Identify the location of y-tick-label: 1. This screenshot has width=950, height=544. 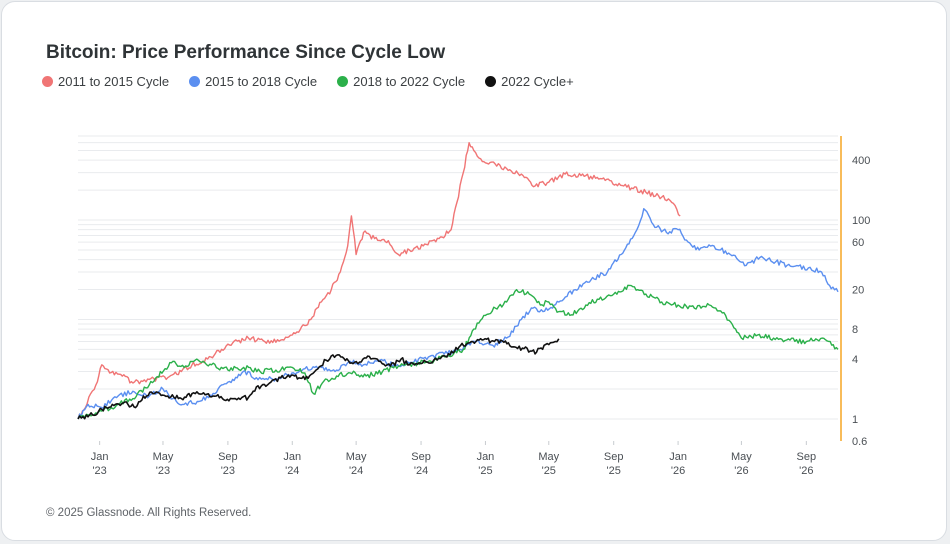
(855, 420).